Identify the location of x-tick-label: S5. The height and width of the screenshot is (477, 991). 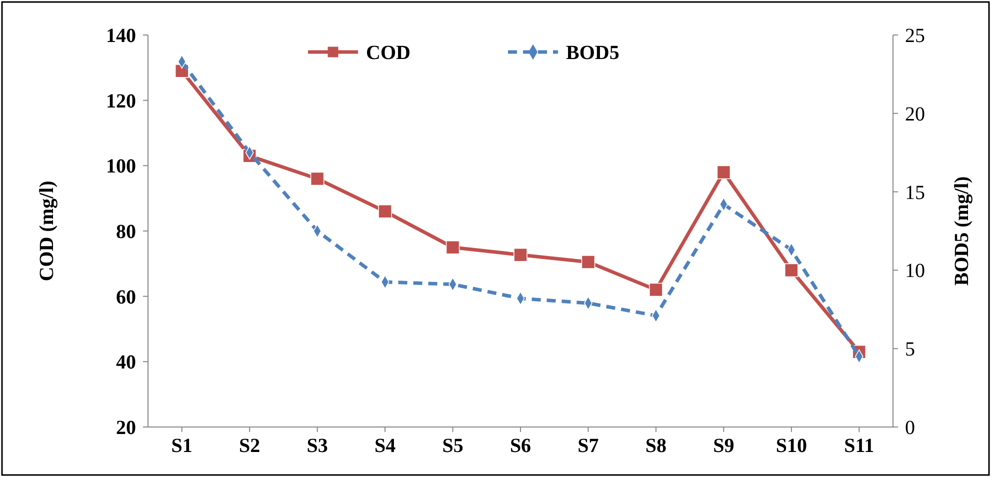
(453, 446).